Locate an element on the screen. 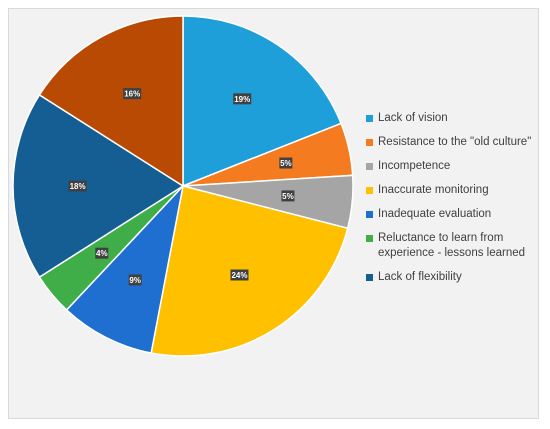 Image resolution: width=550 pixels, height=429 pixels. legend-label: Lack of vision is located at coordinates (413, 118).